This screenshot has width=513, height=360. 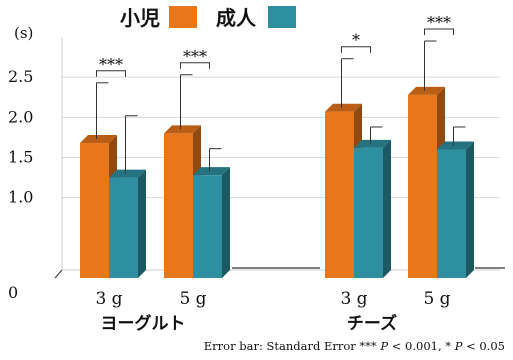 I want to click on y-tick-label: 1.0, so click(x=20, y=197).